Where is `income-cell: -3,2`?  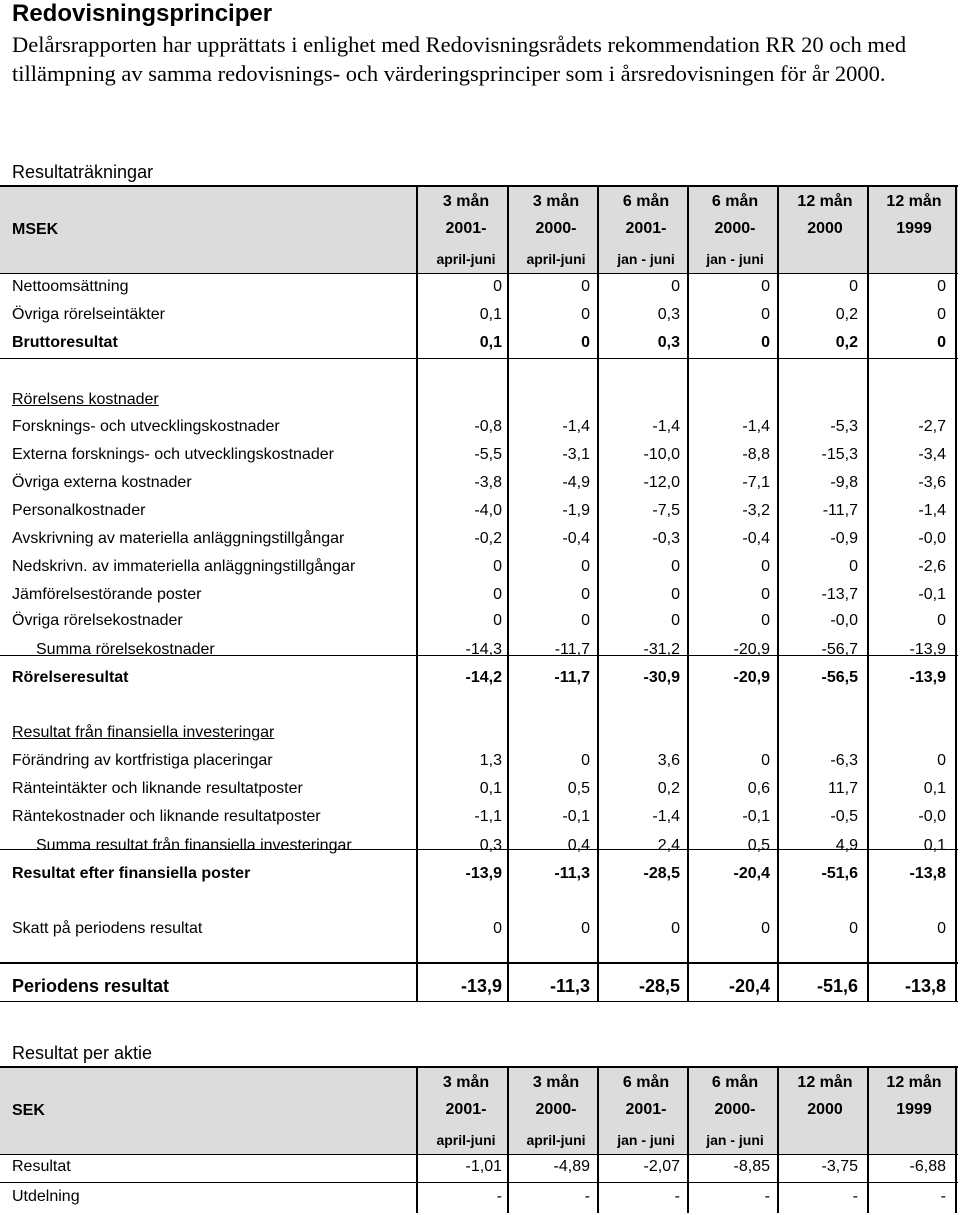
income-cell: -3,2 is located at coordinates (756, 510).